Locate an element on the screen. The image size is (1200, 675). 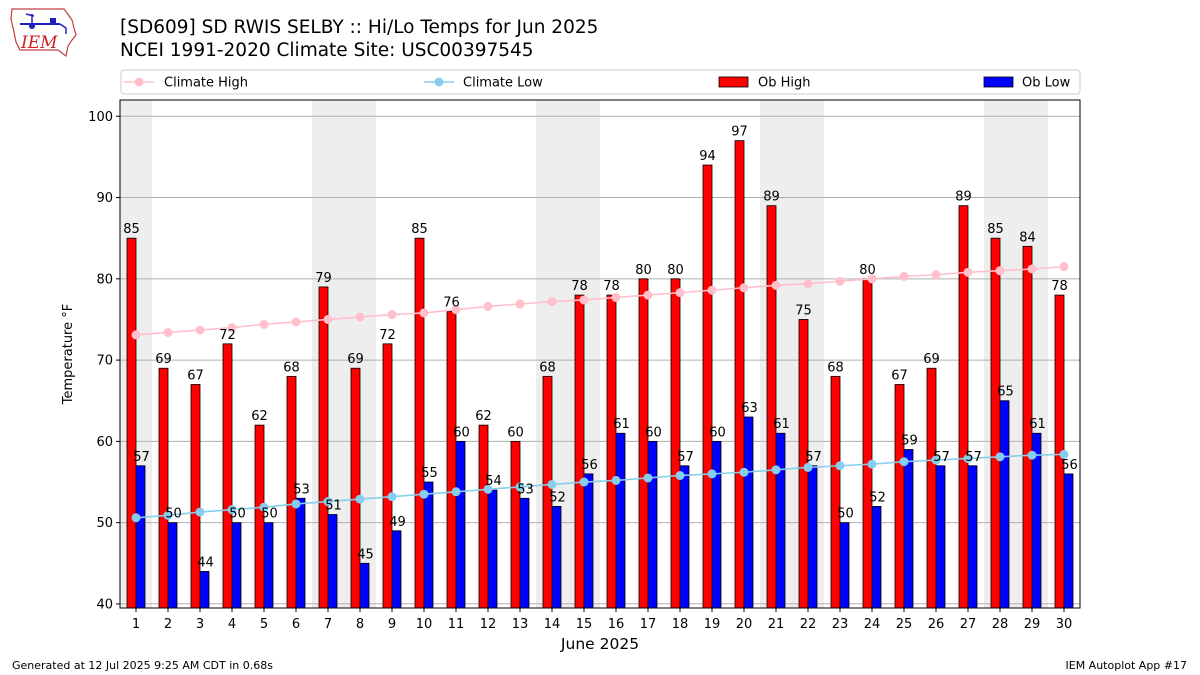
legend-ob-low-label: Ob Low is located at coordinates (1046, 83).